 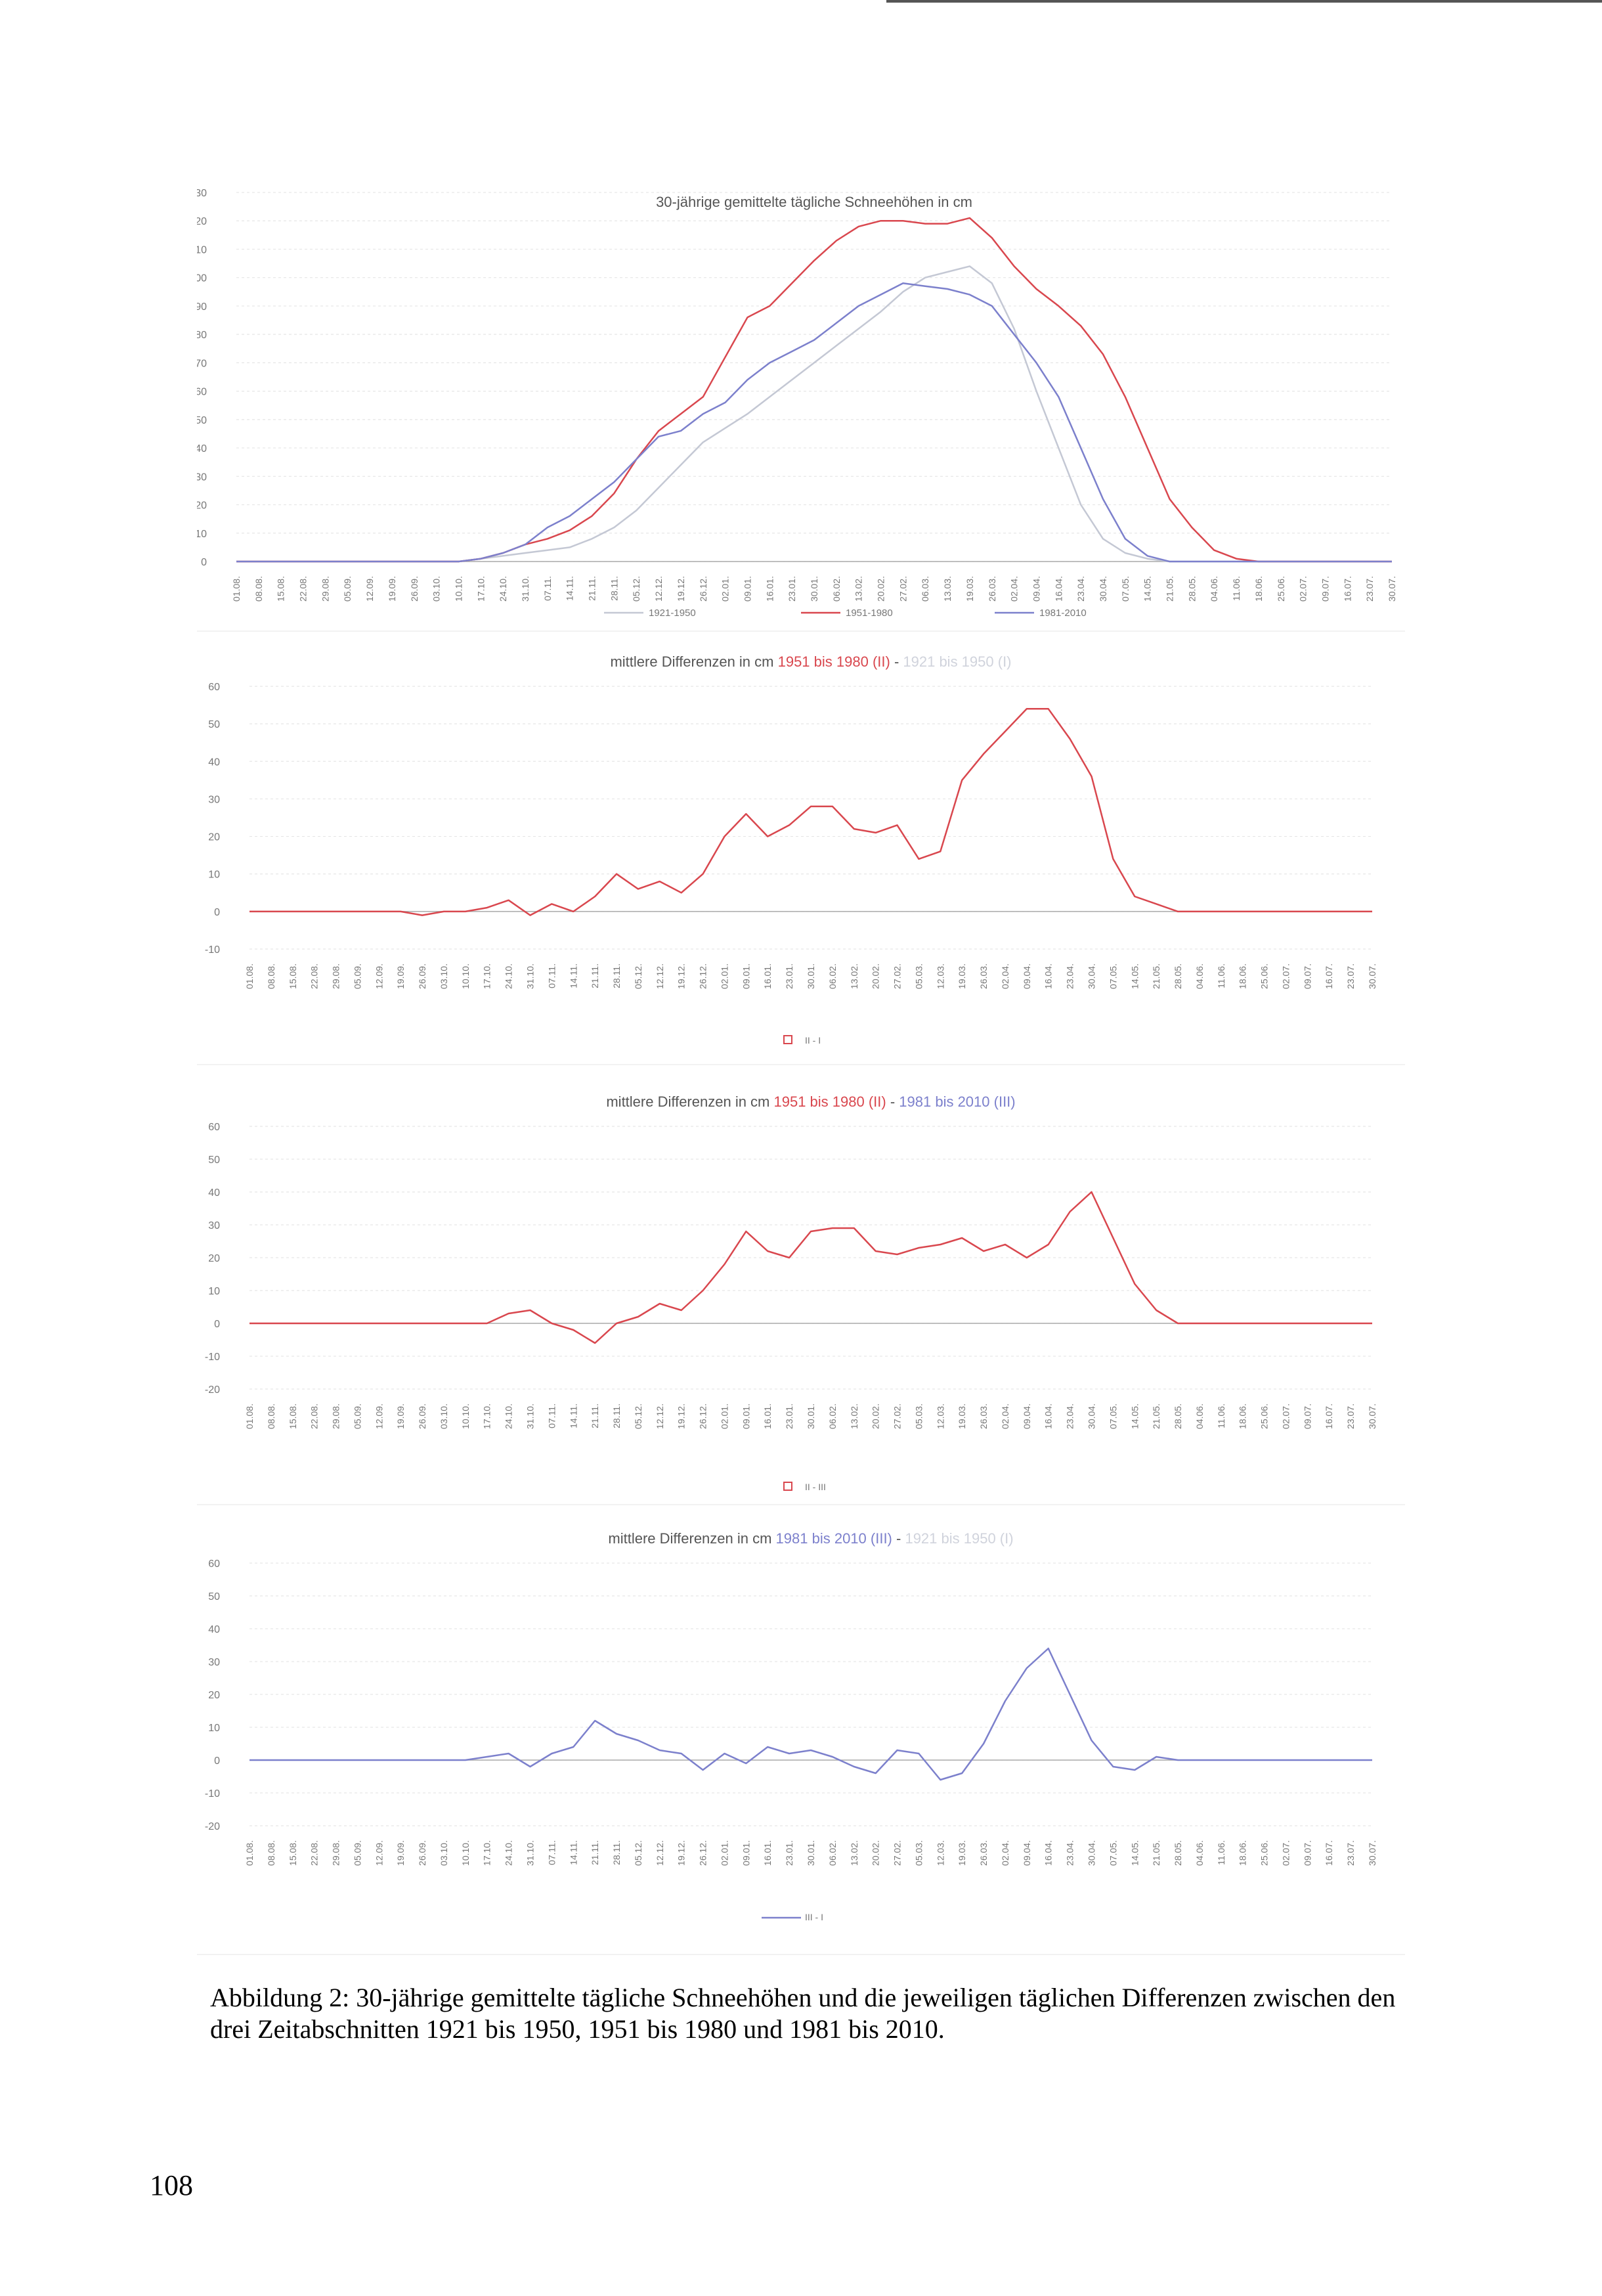 What do you see at coordinates (876, 1853) in the screenshot?
I see `x-tick-label: 20.02.` at bounding box center [876, 1853].